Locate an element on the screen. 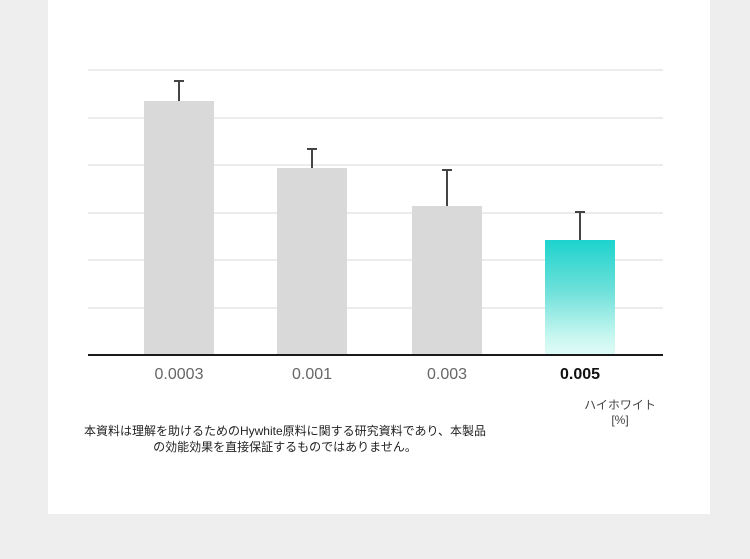 The height and width of the screenshot is (559, 750). x-tick-label: 0.003 is located at coordinates (447, 374).